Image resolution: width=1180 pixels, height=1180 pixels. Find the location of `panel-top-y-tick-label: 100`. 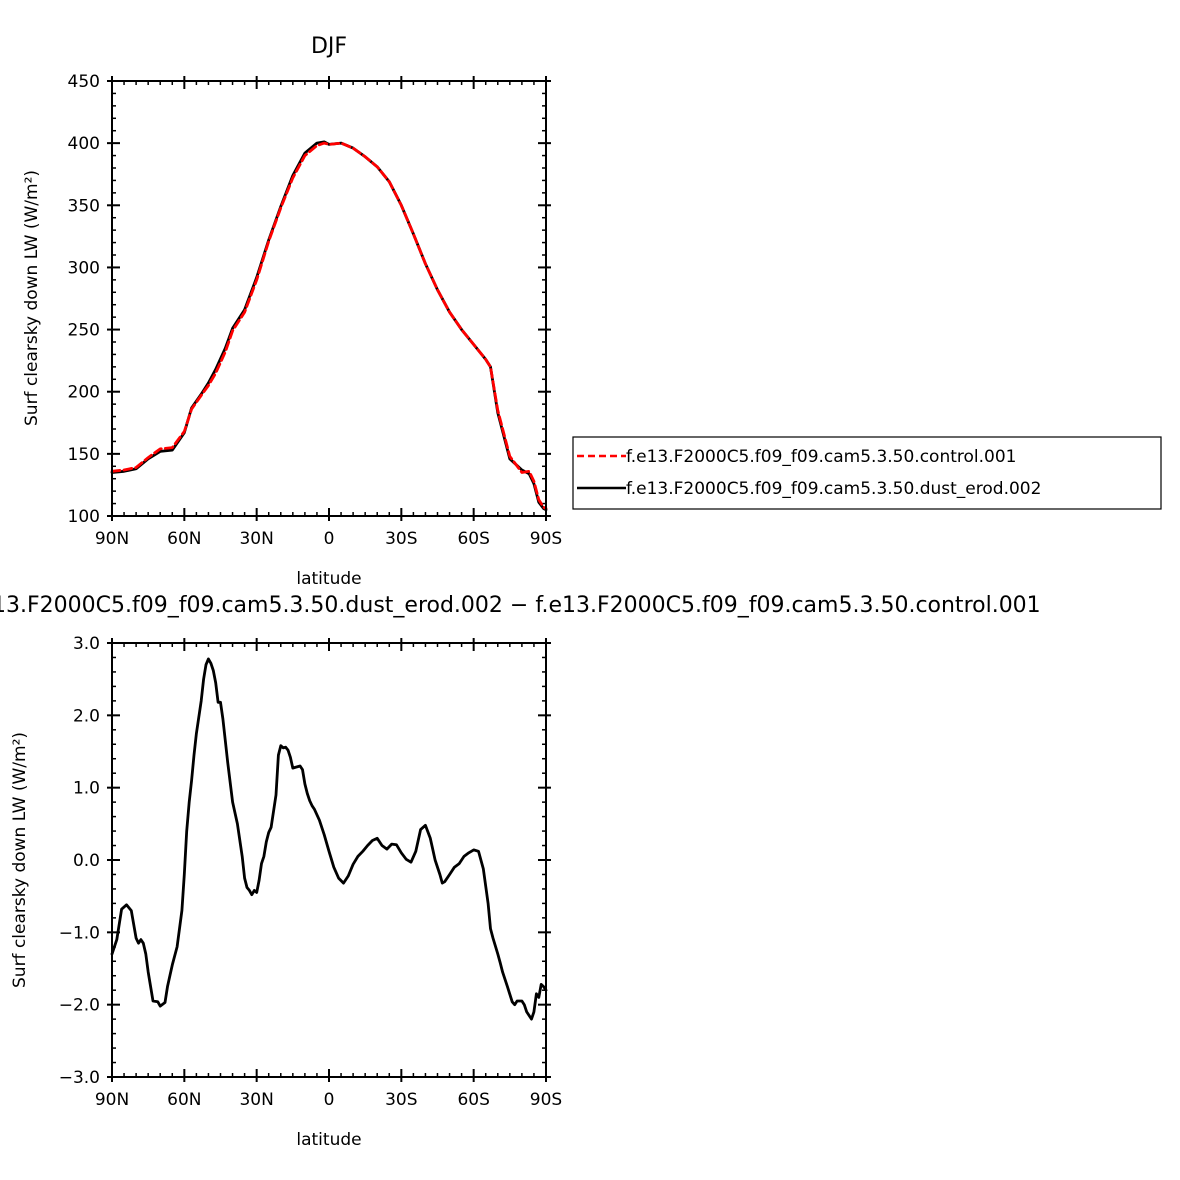

panel-top-y-tick-label: 100 is located at coordinates (84, 517).